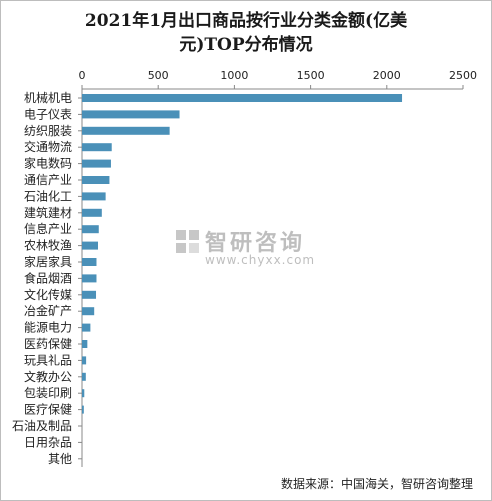 Image resolution: width=492 pixels, height=501 pixels. Describe the element at coordinates (48, 228) in the screenshot. I see `category-label: 信息产业` at that location.